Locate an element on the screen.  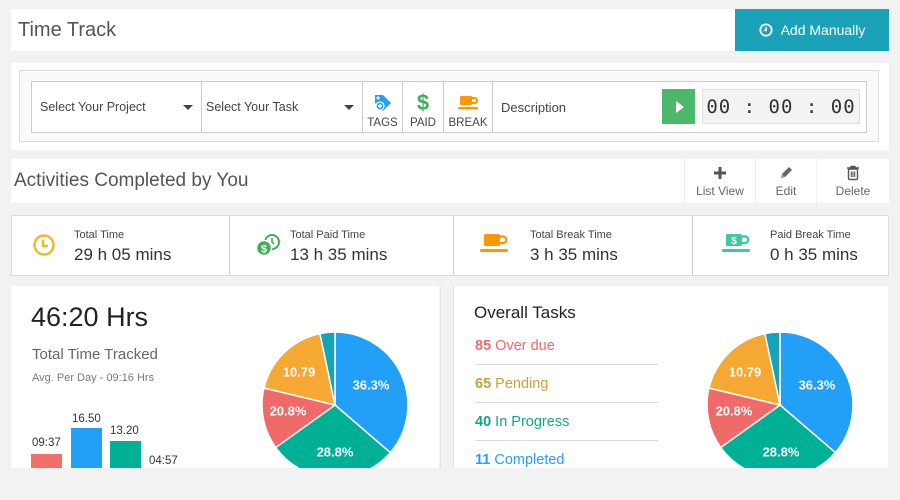
paid-label: PAID is located at coordinates (423, 123).